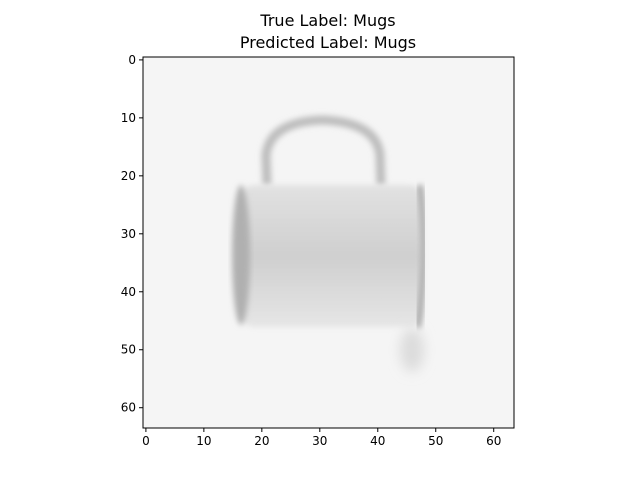 The image size is (640, 480). Describe the element at coordinates (128, 234) in the screenshot. I see `y-tick-label: 30` at that location.